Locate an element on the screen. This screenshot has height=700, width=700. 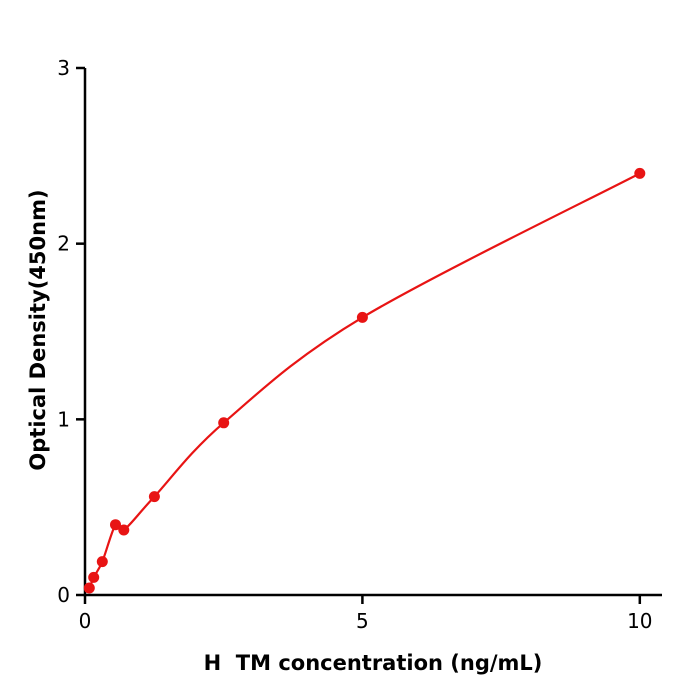
x-tick-label: 10 is located at coordinates (639, 621).